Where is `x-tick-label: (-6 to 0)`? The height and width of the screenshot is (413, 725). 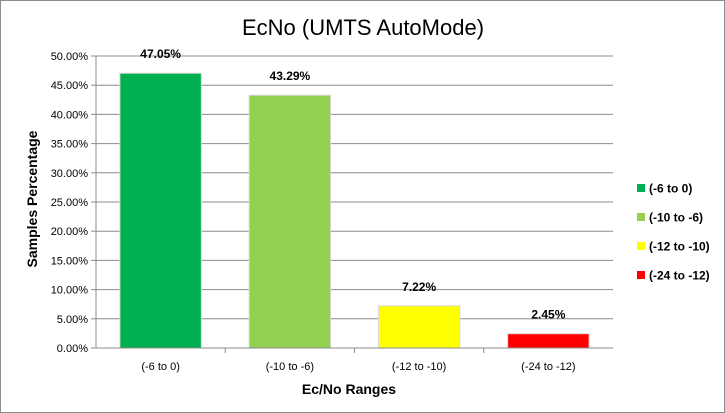
x-tick-label: (-6 to 0) is located at coordinates (160, 367).